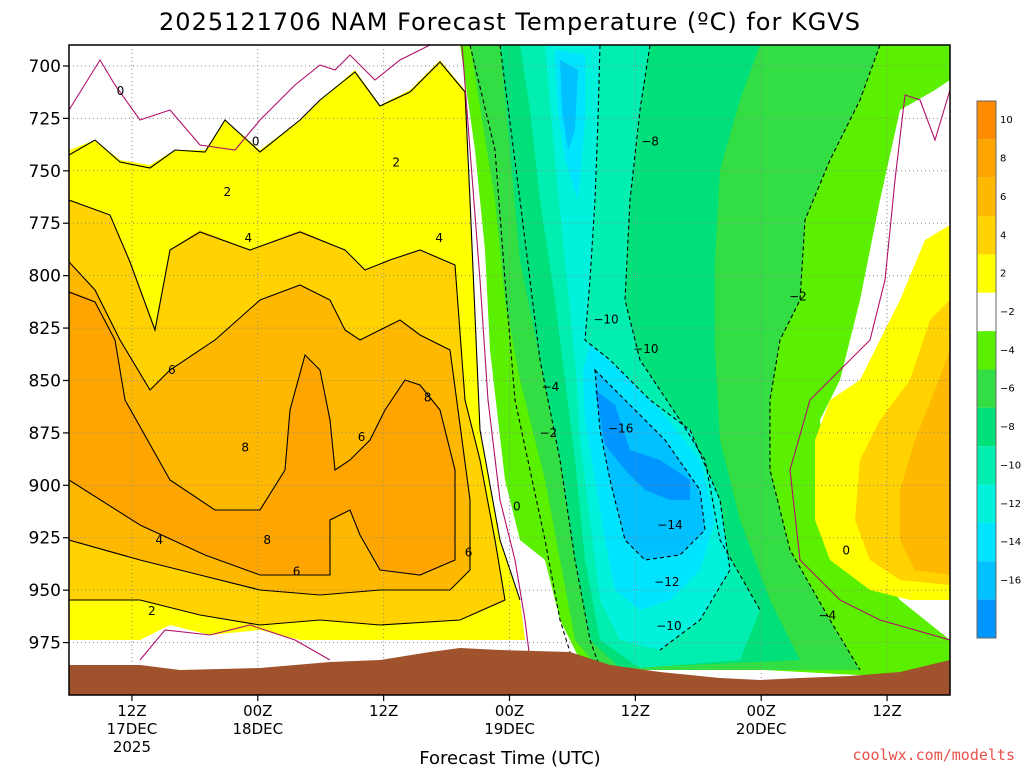 The height and width of the screenshot is (768, 1024). I want to click on contour-m10, so click(657, 348).